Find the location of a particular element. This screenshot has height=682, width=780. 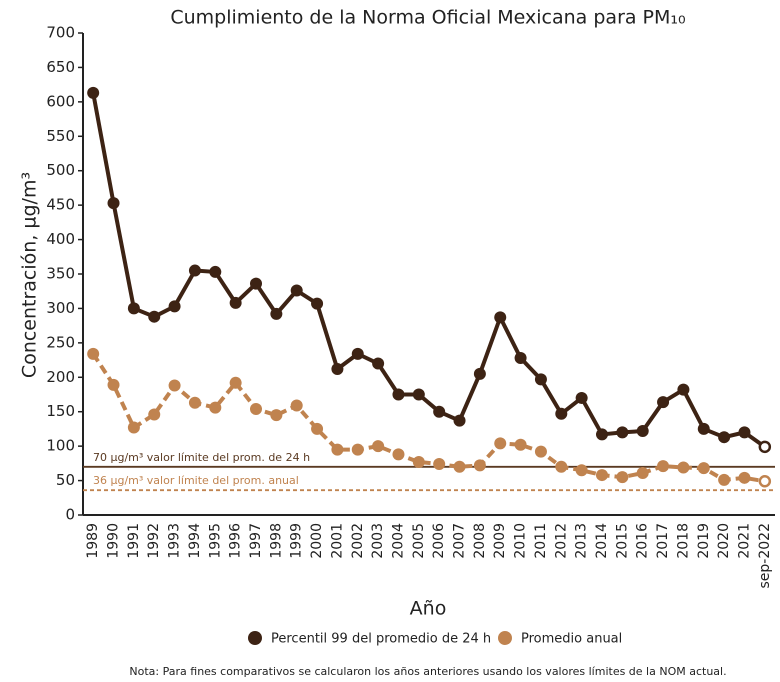

y-tick-label: 0 is located at coordinates (70, 515).